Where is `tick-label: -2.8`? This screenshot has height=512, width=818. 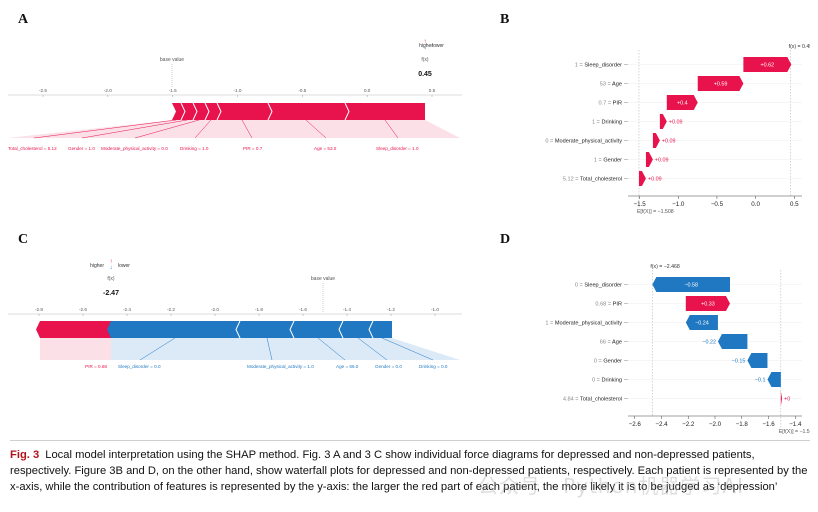 tick-label: -2.8 is located at coordinates (39, 309).